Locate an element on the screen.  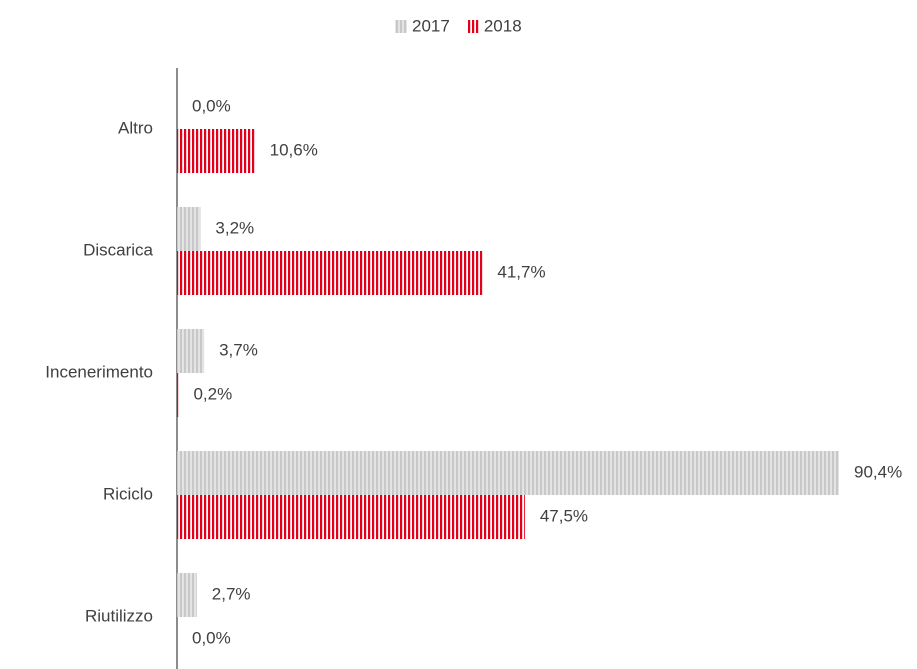
data-label: 0,2% is located at coordinates (212, 393).